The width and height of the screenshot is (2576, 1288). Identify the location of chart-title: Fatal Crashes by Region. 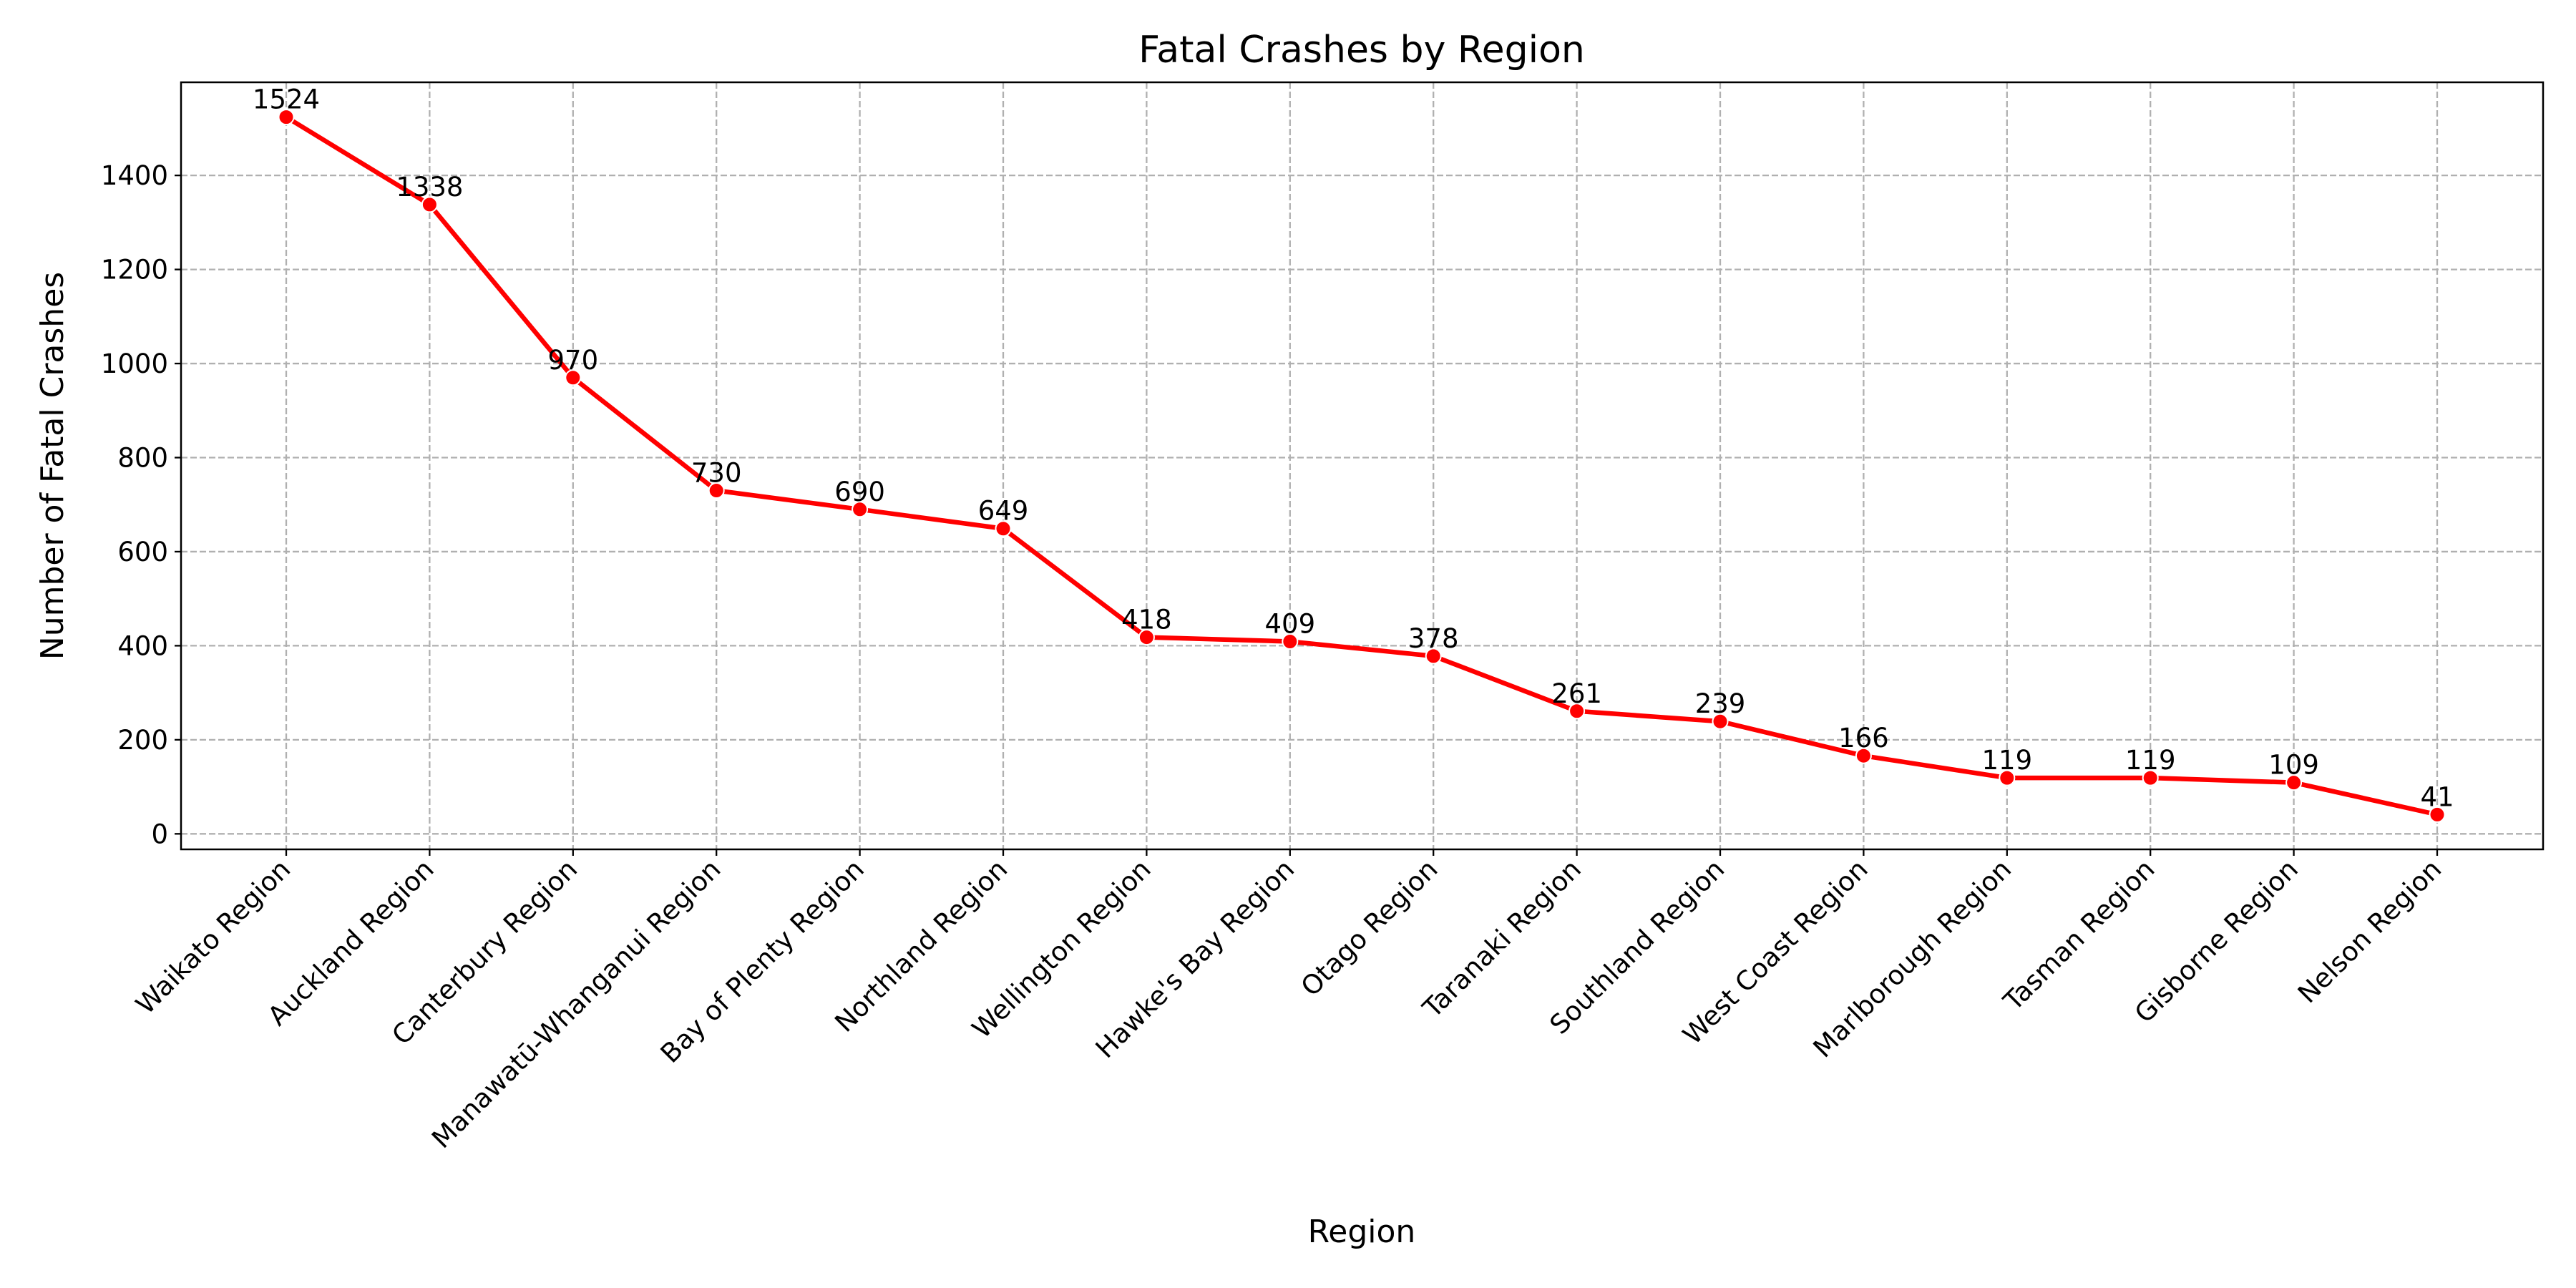
(1361, 50).